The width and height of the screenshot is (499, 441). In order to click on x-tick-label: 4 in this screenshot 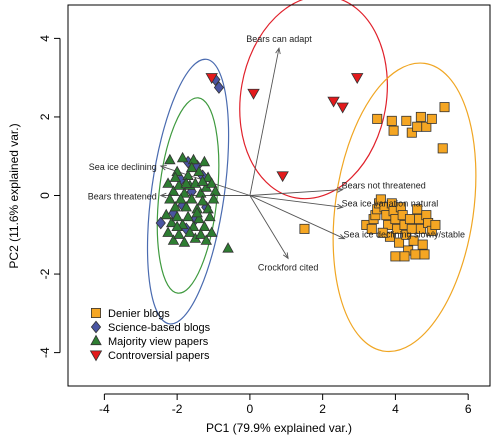, I will do `click(395, 409)`.